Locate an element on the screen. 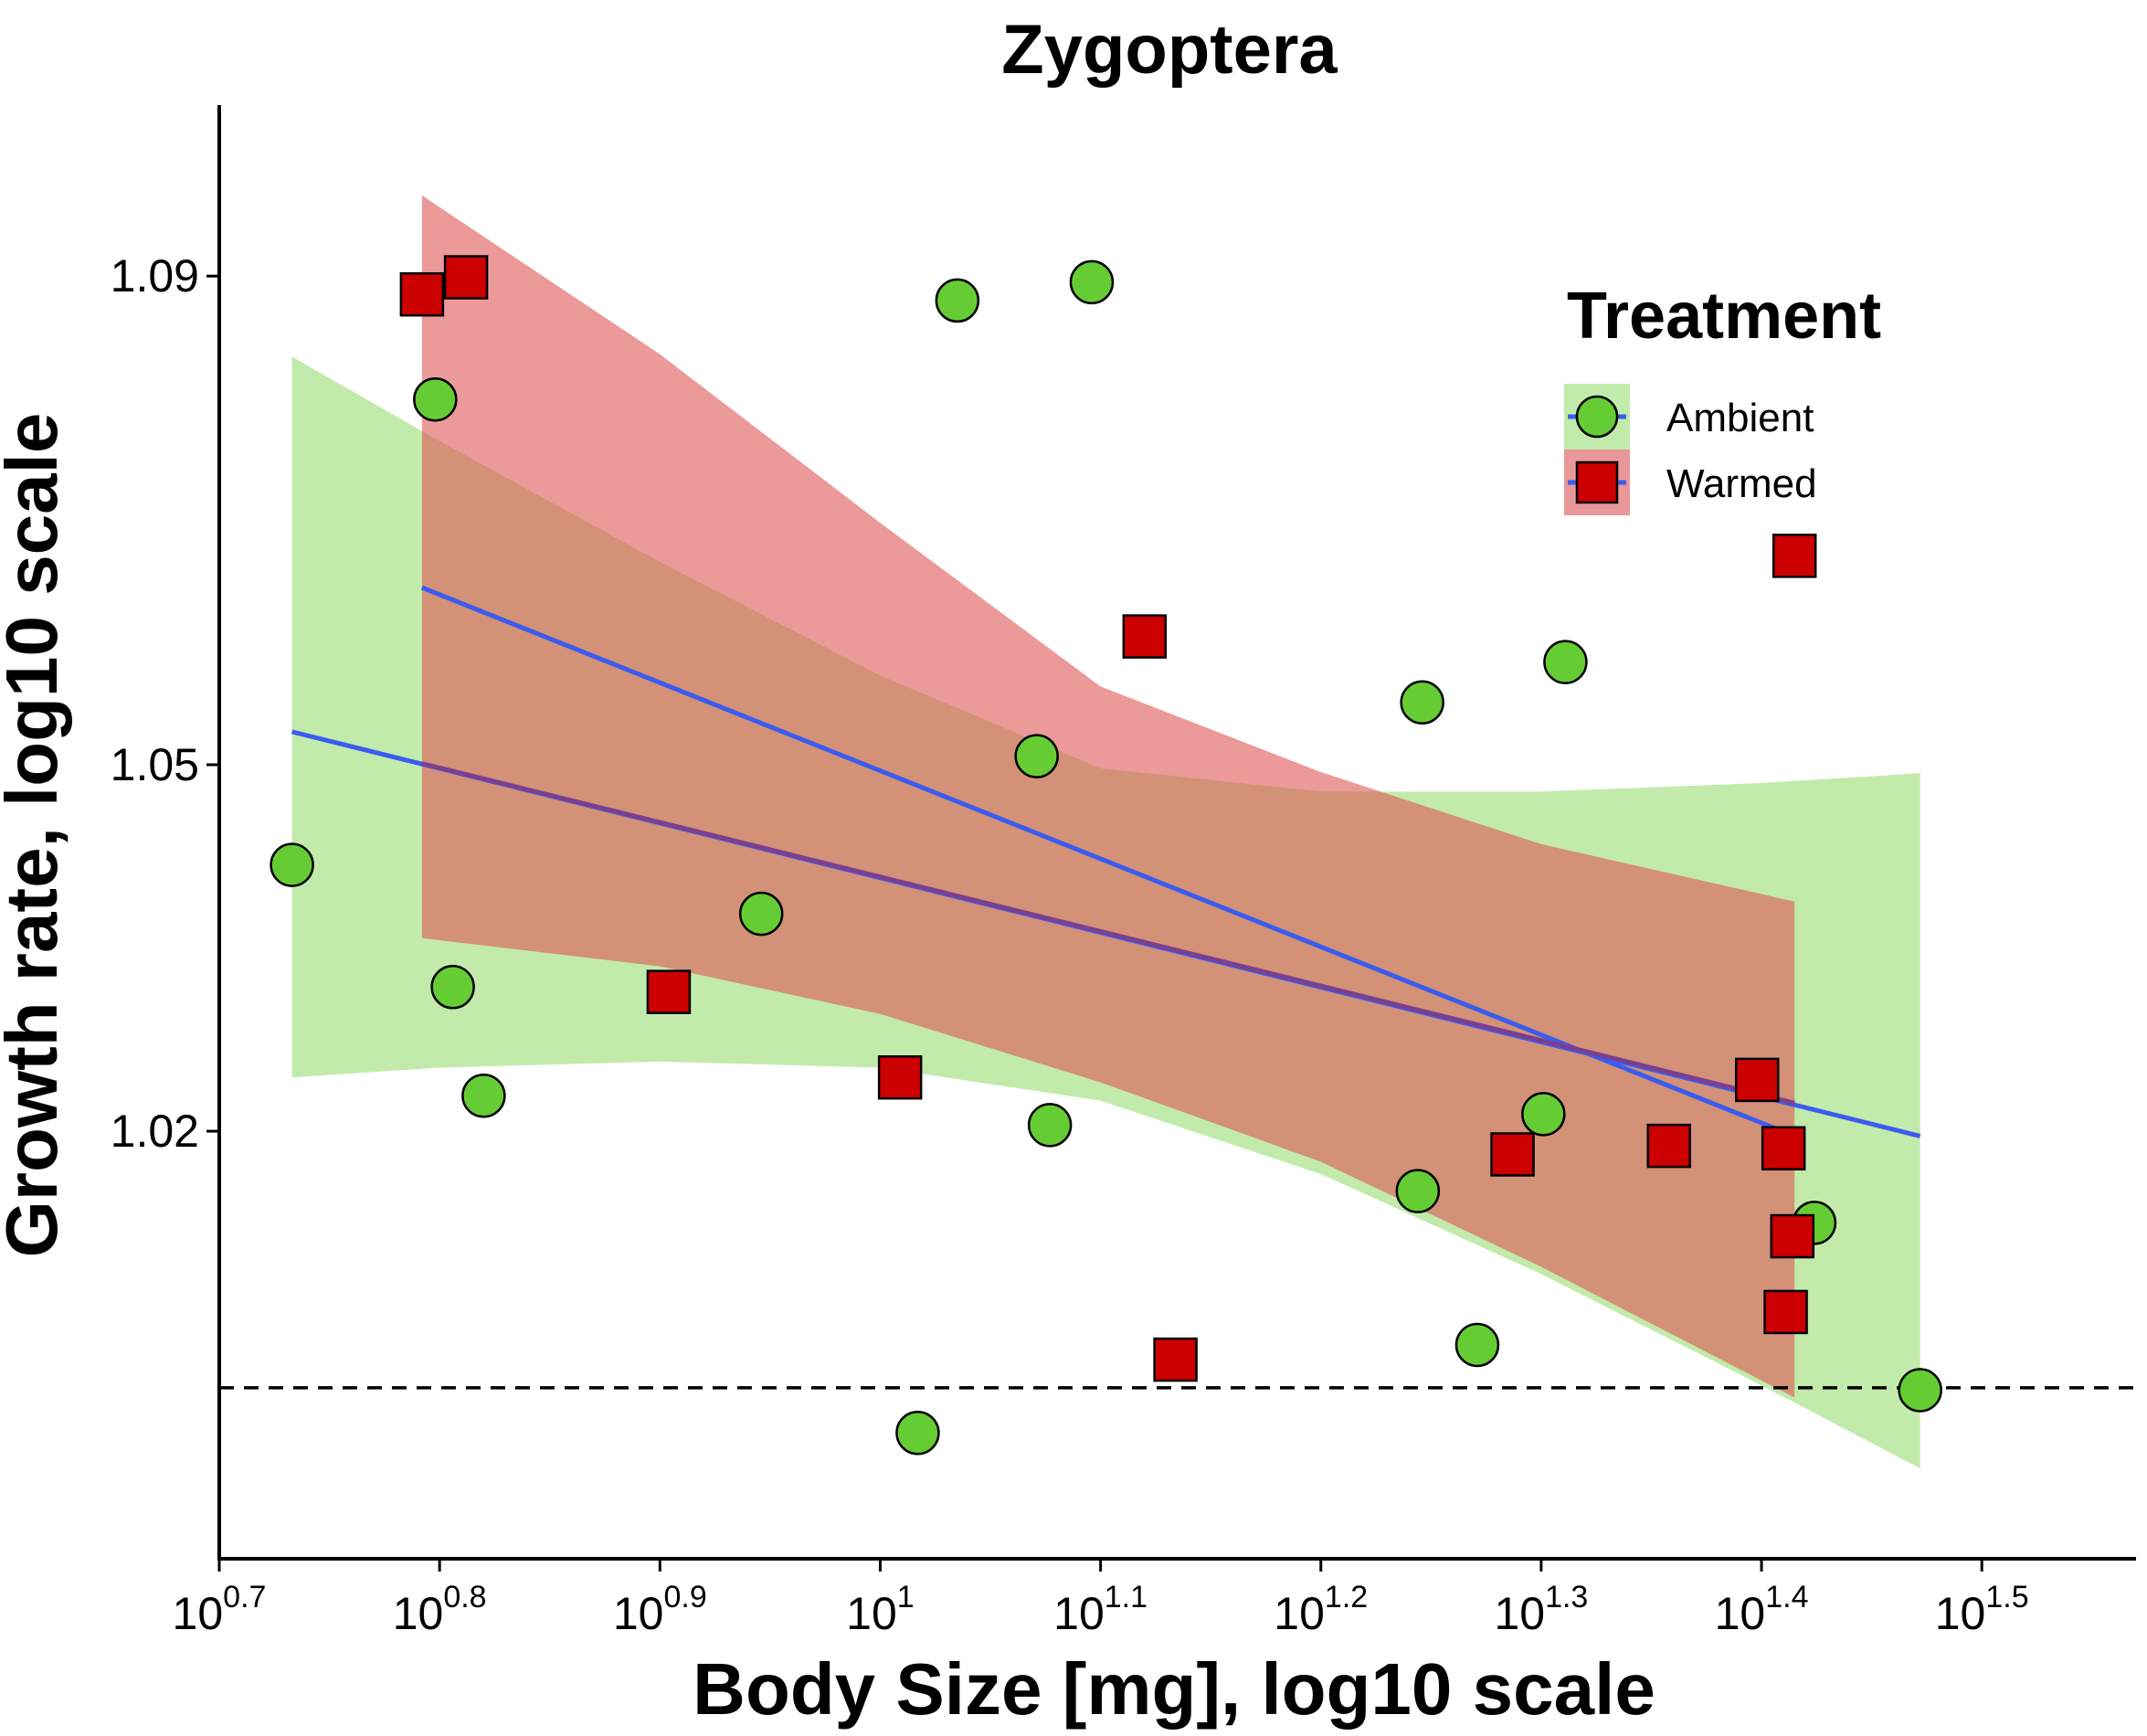  x-tick-label: 101 is located at coordinates (880, 1609).